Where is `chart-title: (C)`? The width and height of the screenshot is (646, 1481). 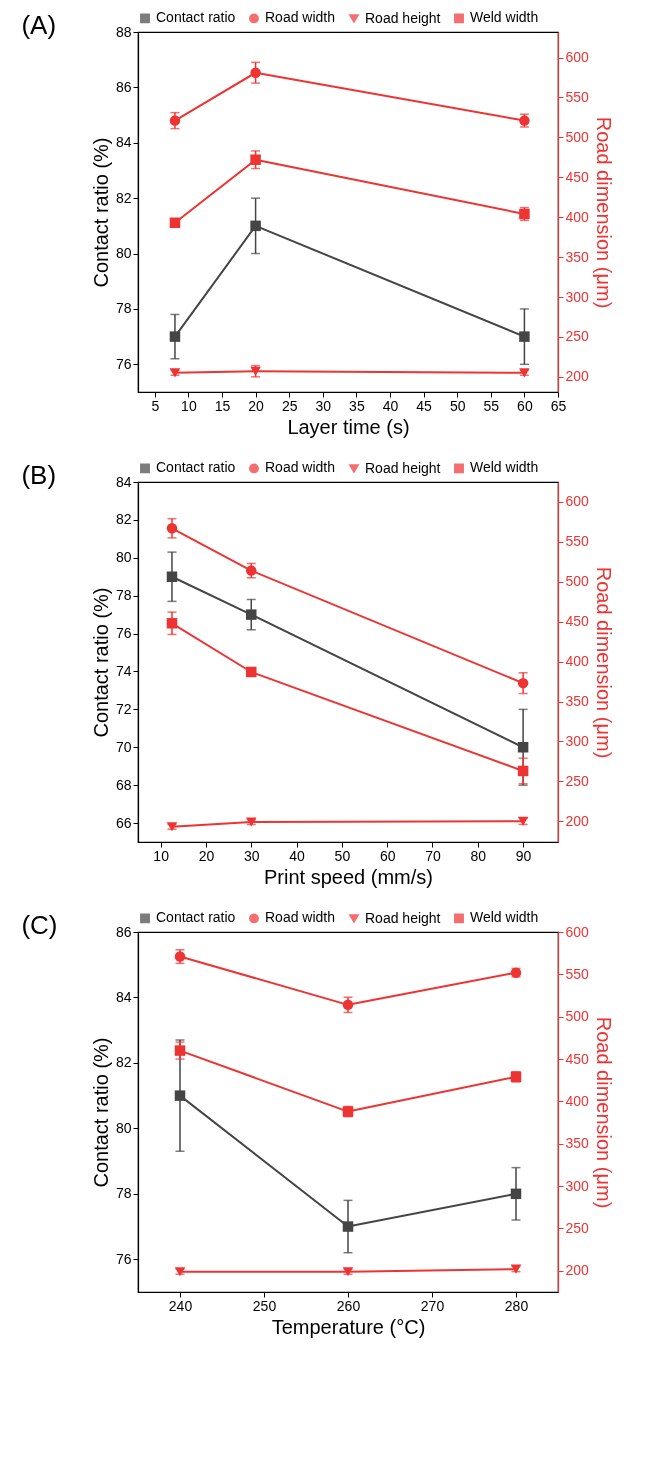
chart-title: (C) is located at coordinates (39, 925).